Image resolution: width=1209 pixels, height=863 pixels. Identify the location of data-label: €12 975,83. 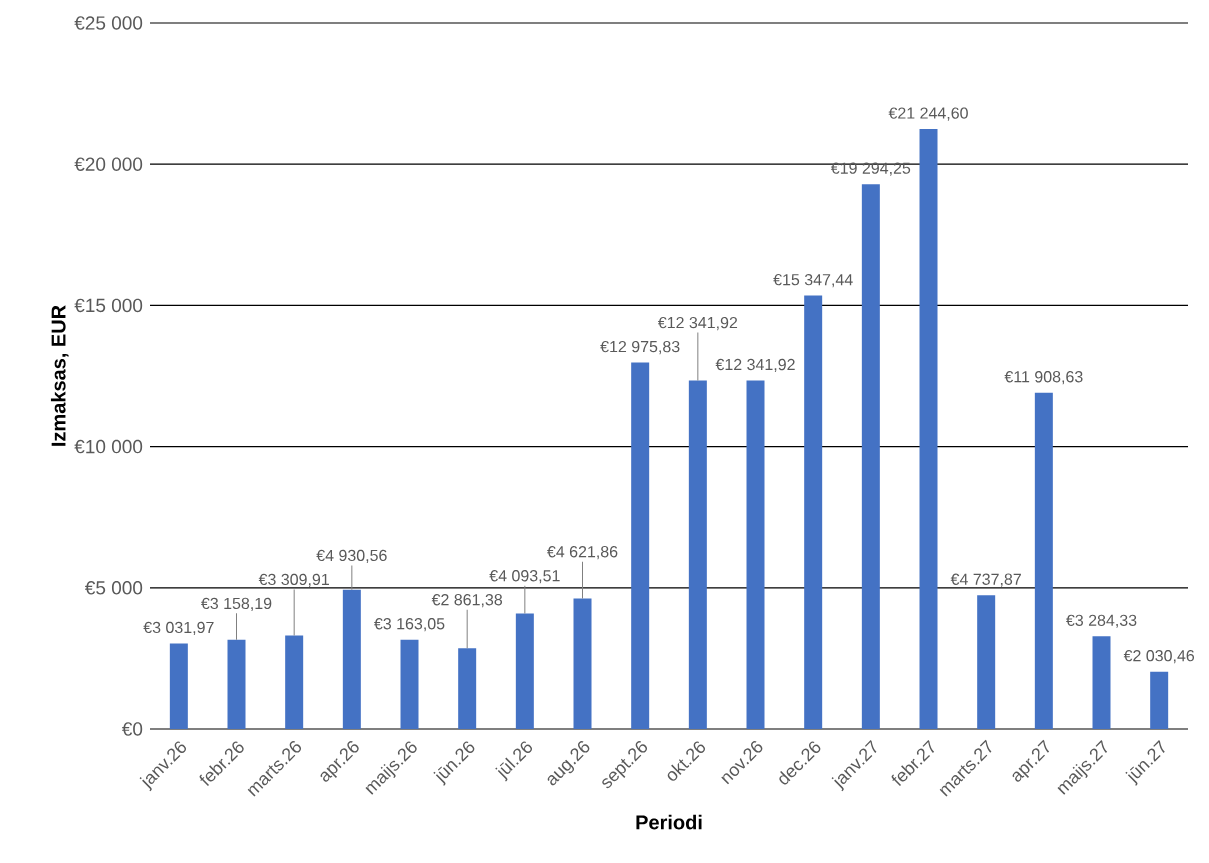
(640, 347).